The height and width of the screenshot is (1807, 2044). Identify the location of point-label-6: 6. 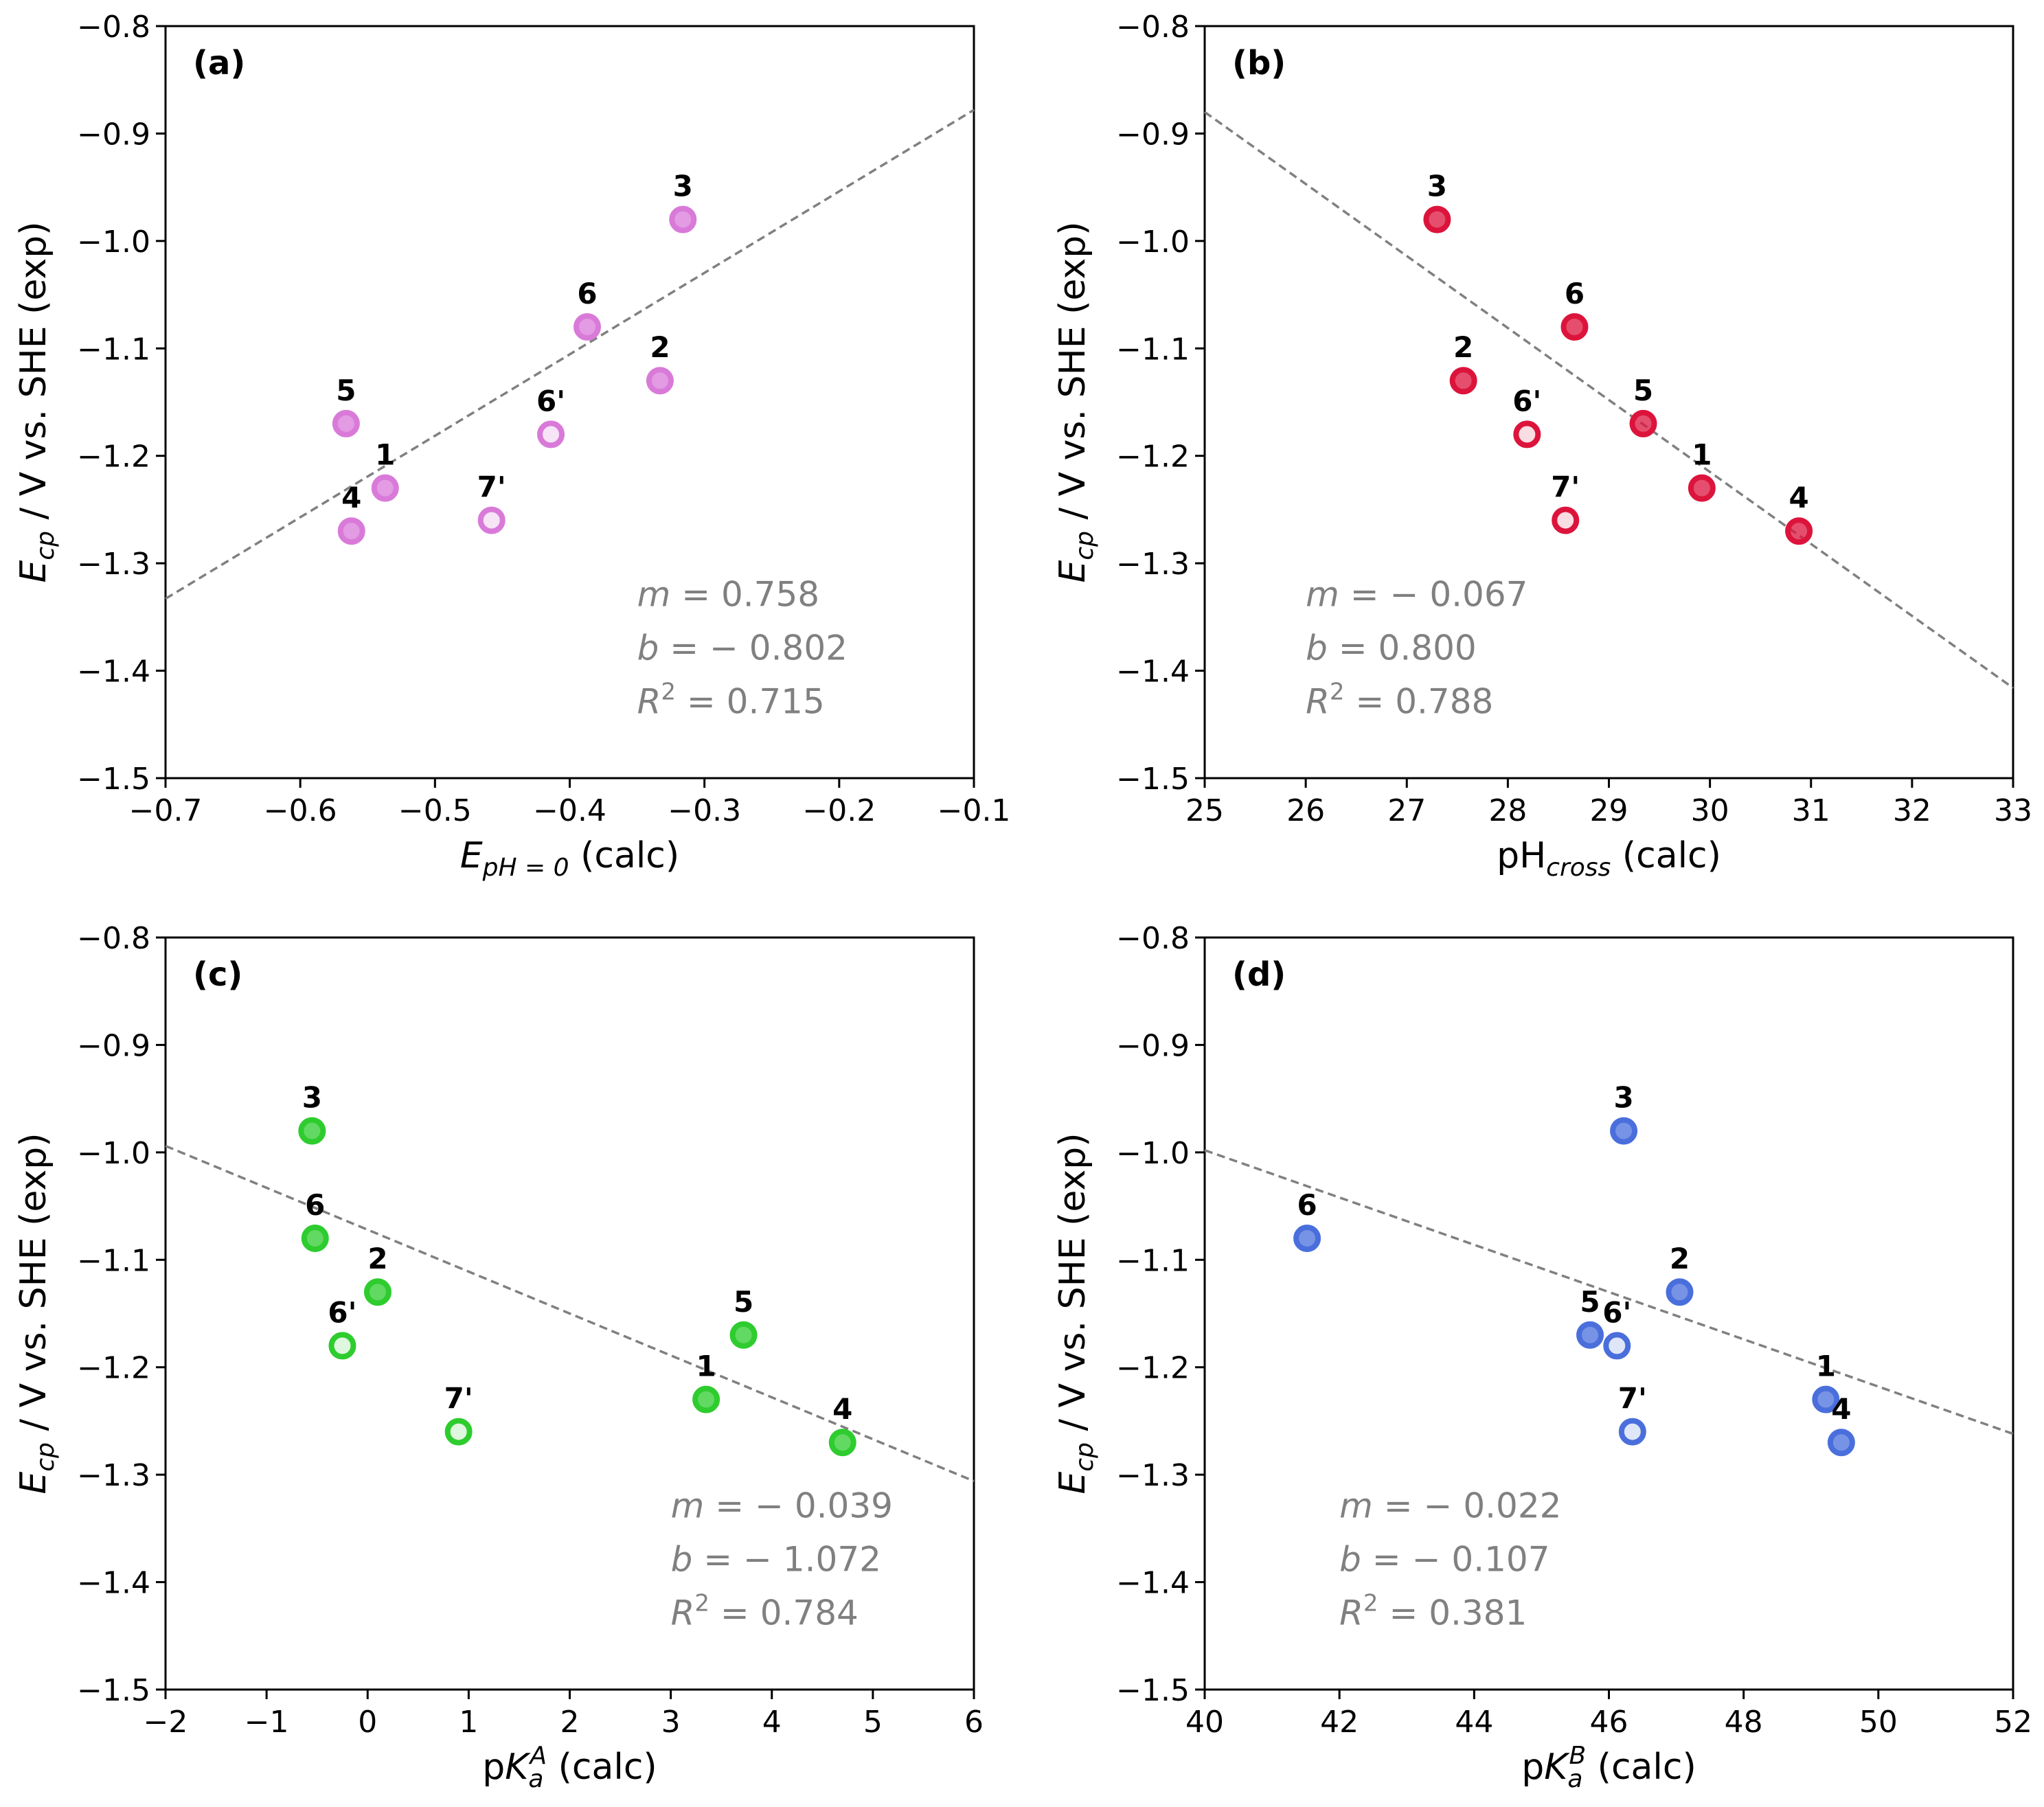
(587, 294).